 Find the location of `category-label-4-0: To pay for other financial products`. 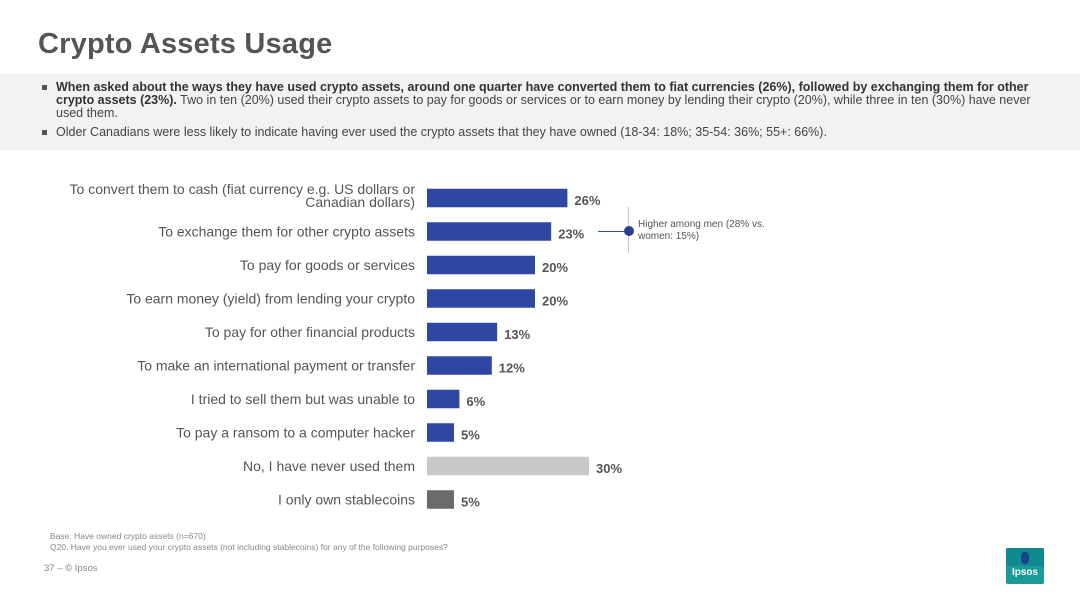

category-label-4-0: To pay for other financial products is located at coordinates (310, 332).